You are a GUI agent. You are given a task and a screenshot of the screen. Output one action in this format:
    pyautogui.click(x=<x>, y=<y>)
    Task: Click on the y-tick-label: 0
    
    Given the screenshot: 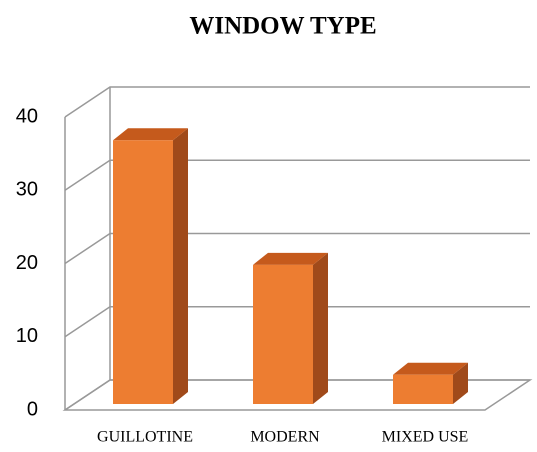 What is the action you would take?
    pyautogui.click(x=32, y=409)
    